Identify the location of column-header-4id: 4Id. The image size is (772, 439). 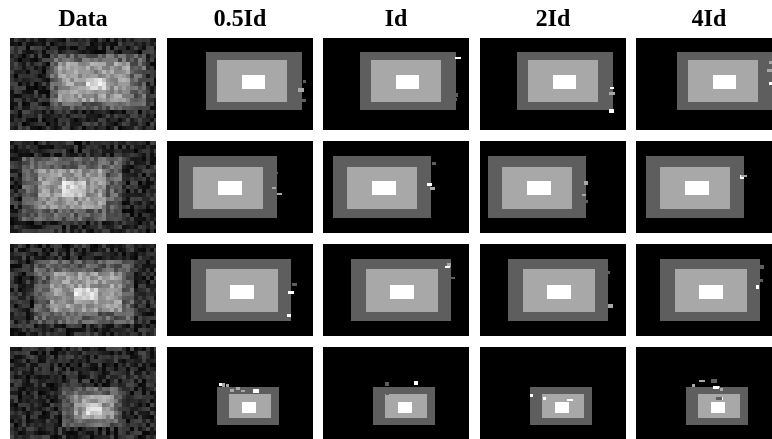
(709, 19).